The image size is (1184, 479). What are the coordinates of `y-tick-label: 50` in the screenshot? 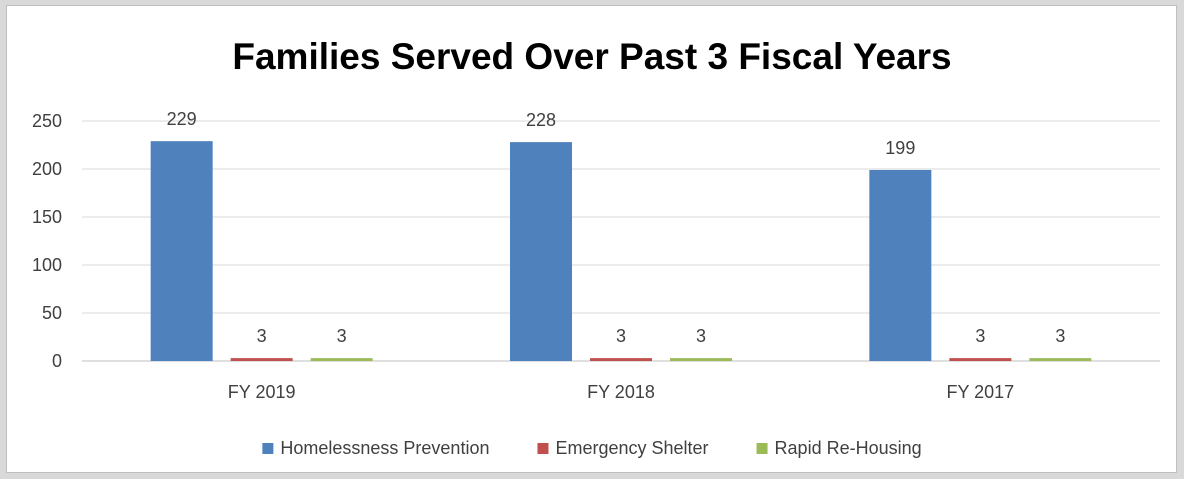 It's located at (52, 313).